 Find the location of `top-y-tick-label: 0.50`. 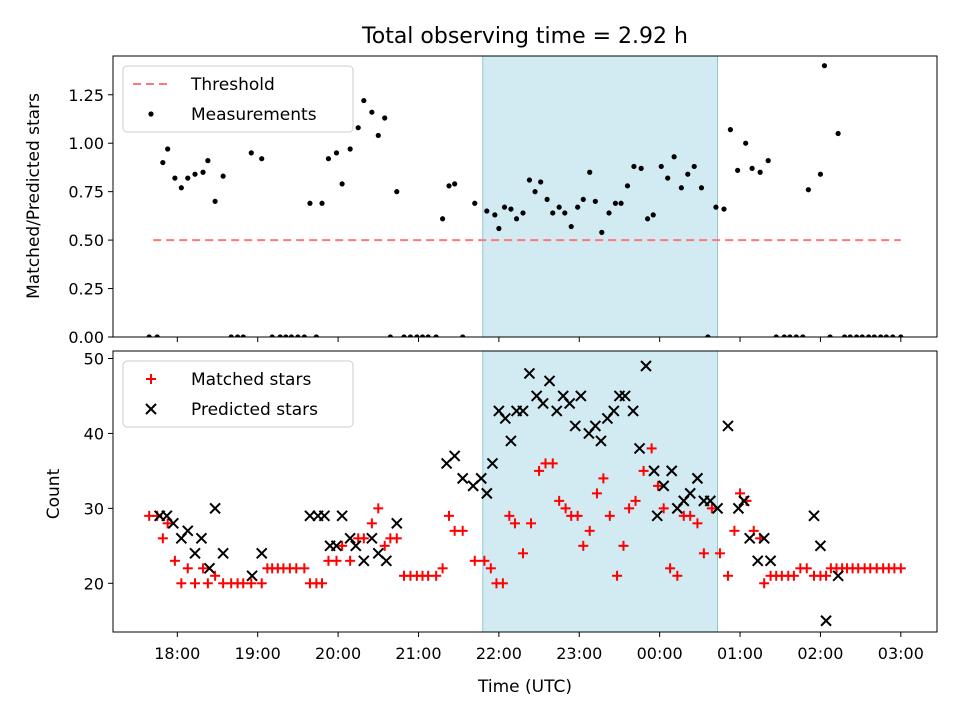

top-y-tick-label: 0.50 is located at coordinates (86, 240).